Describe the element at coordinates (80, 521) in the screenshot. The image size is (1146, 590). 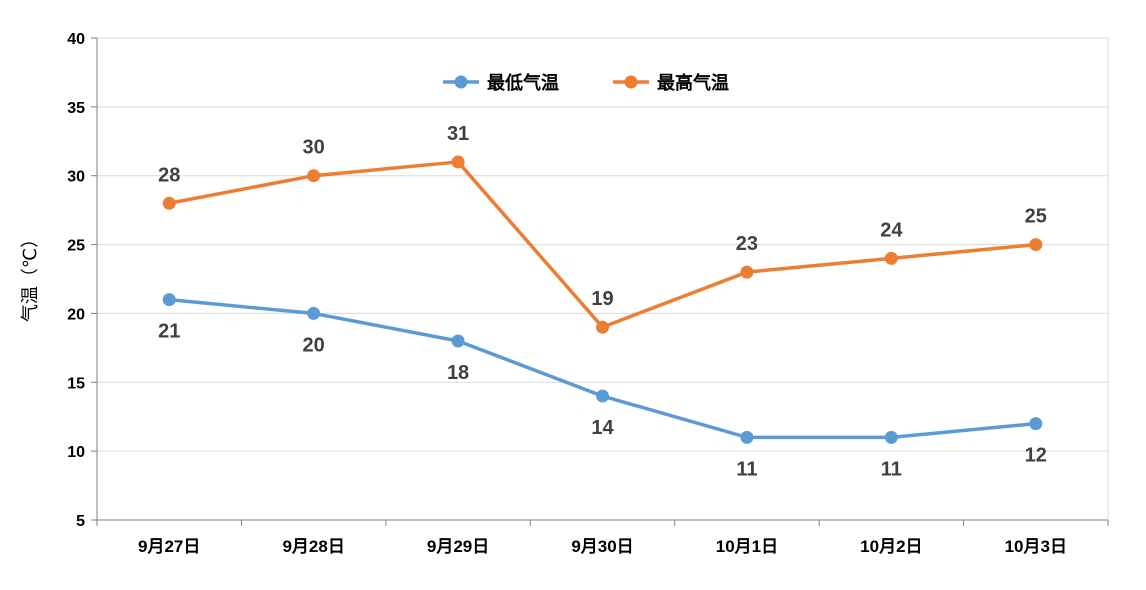
I see `y-tick-label: 5` at that location.